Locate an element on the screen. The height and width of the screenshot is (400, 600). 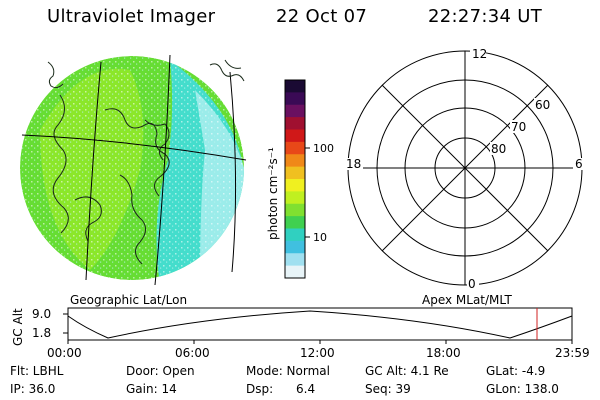
date-label: 22 Oct 07 is located at coordinates (322, 16).